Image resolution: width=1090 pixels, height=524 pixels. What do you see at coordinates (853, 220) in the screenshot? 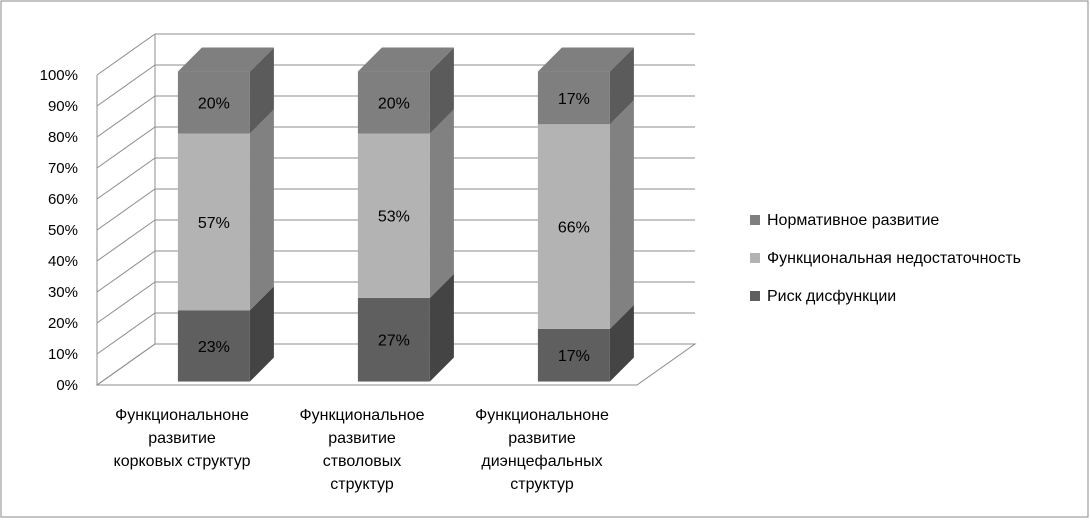
I see `legend-label: Нормативное развитие` at bounding box center [853, 220].